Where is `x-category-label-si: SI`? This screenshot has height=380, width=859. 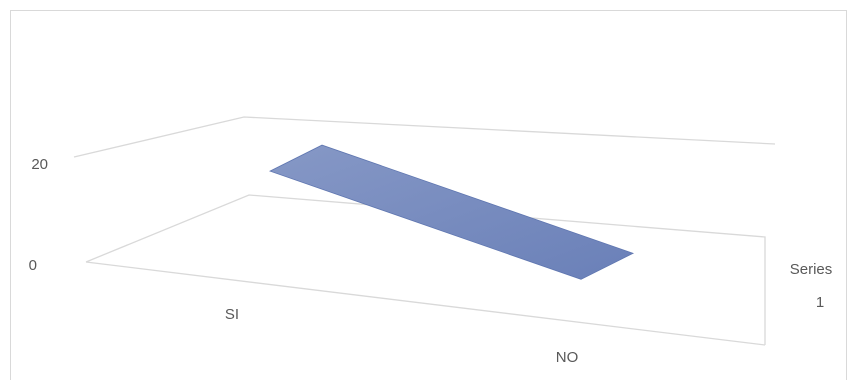 x-category-label-si: SI is located at coordinates (232, 314).